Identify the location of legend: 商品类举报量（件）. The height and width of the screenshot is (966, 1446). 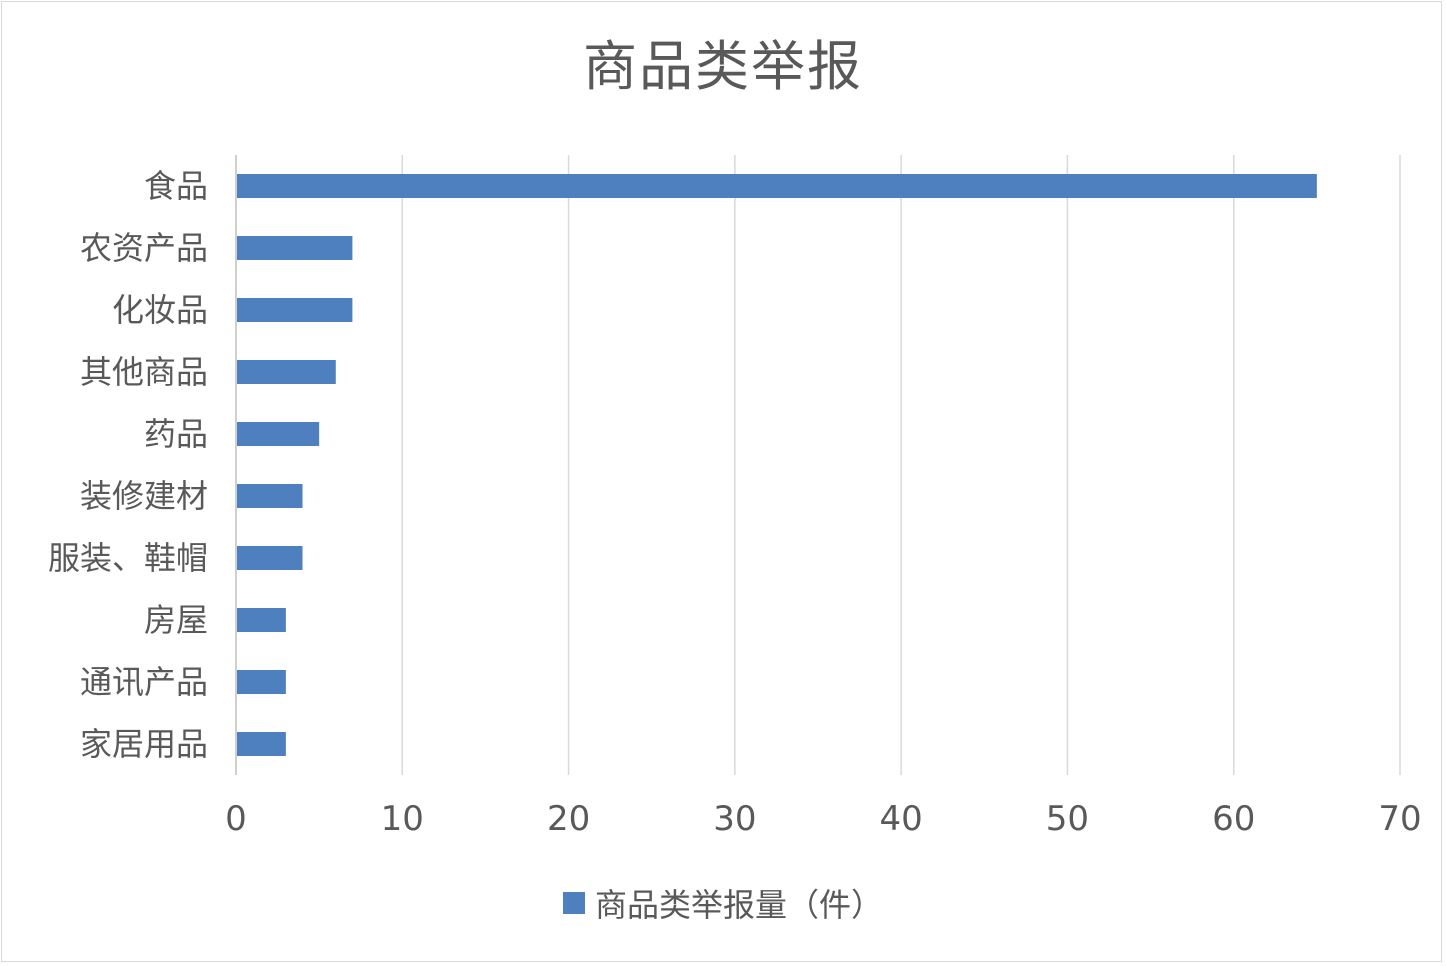
(723, 903).